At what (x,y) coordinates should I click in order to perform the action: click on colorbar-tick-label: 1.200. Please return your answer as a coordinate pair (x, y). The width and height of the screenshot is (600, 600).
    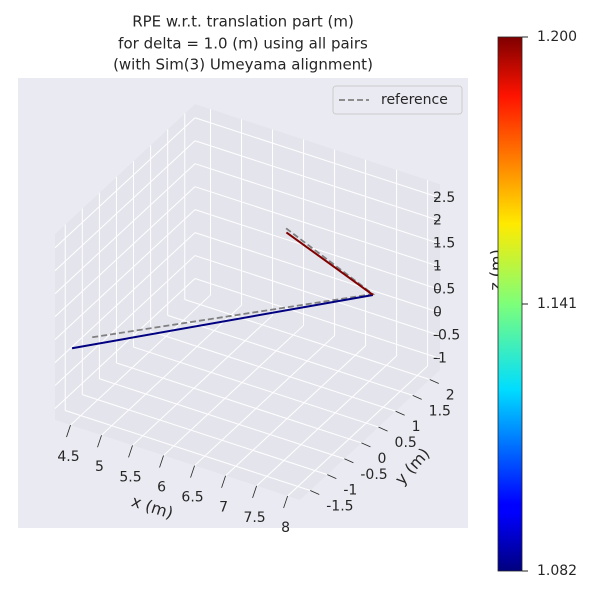
    Looking at the image, I should click on (557, 37).